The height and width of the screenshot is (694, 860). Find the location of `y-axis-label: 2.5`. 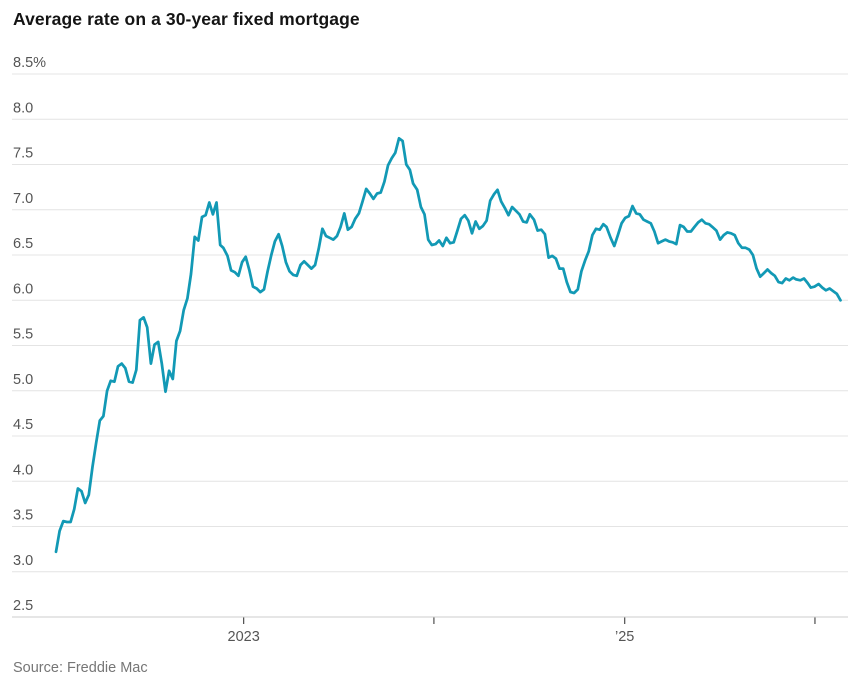

y-axis-label: 2.5 is located at coordinates (23, 606).